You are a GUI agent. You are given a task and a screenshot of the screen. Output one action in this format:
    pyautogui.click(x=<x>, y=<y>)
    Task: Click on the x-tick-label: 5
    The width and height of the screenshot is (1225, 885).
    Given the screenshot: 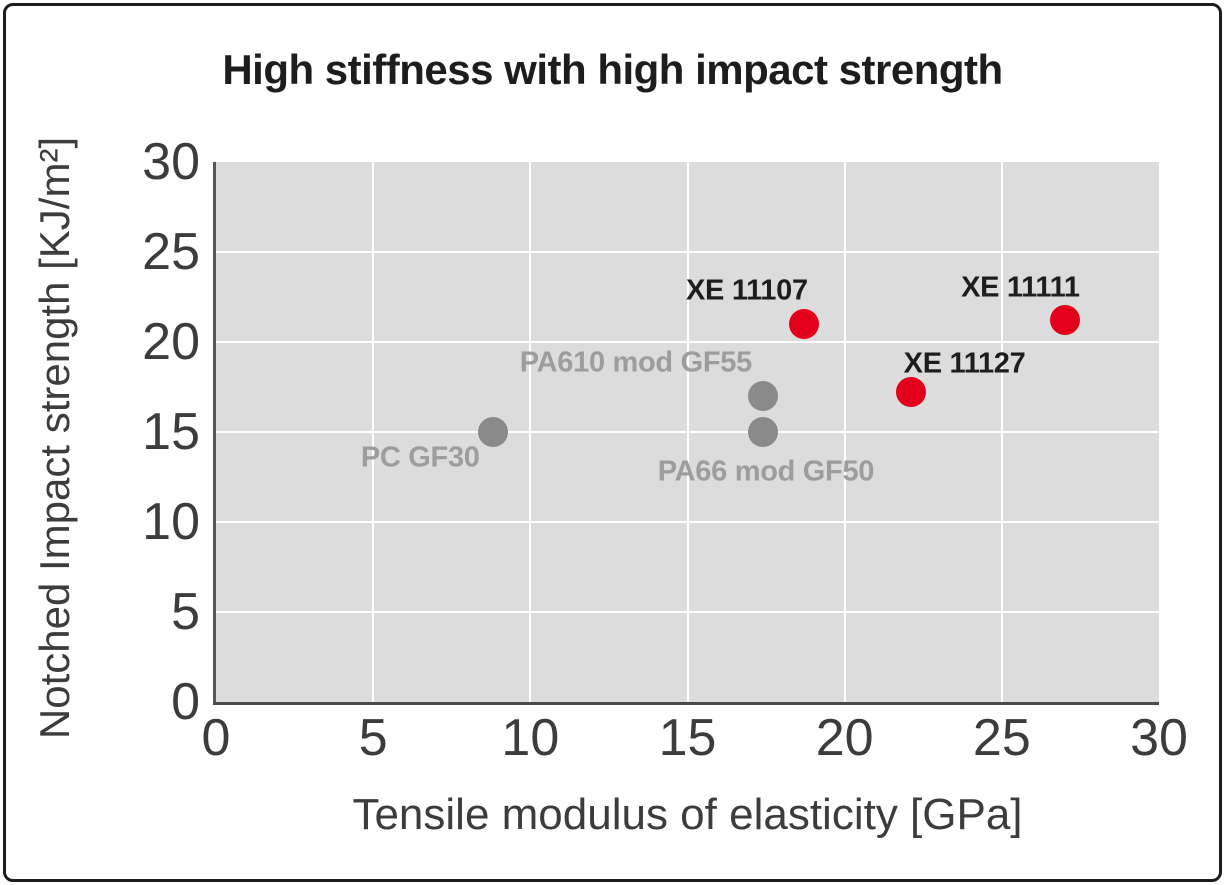 What is the action you would take?
    pyautogui.click(x=373, y=738)
    